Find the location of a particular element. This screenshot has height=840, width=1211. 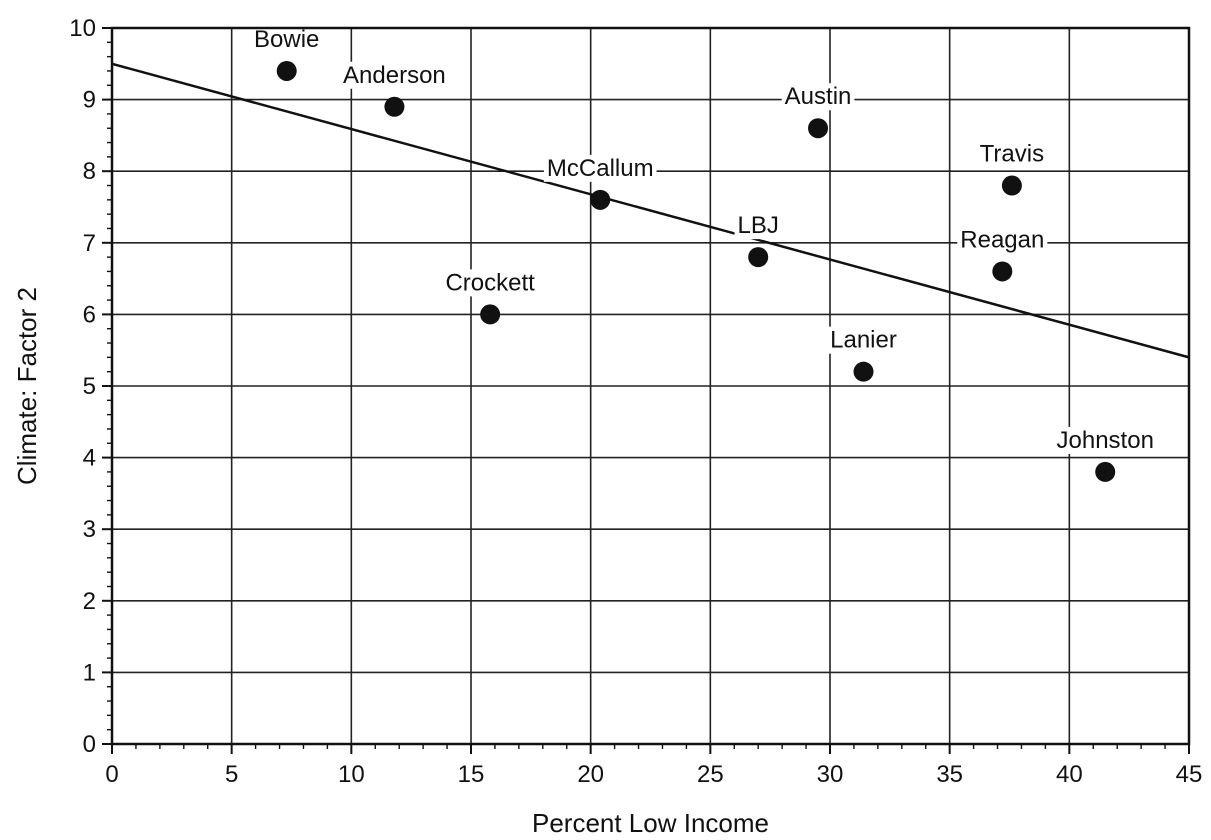

point-label: Bowie is located at coordinates (286, 39).